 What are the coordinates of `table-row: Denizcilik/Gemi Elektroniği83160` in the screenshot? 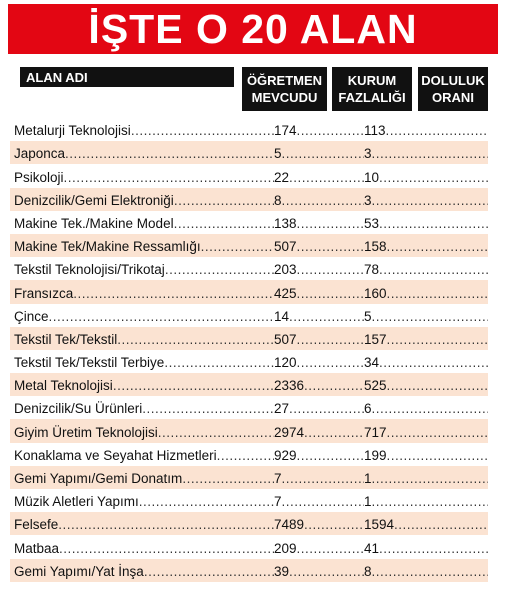 It's located at (249, 199).